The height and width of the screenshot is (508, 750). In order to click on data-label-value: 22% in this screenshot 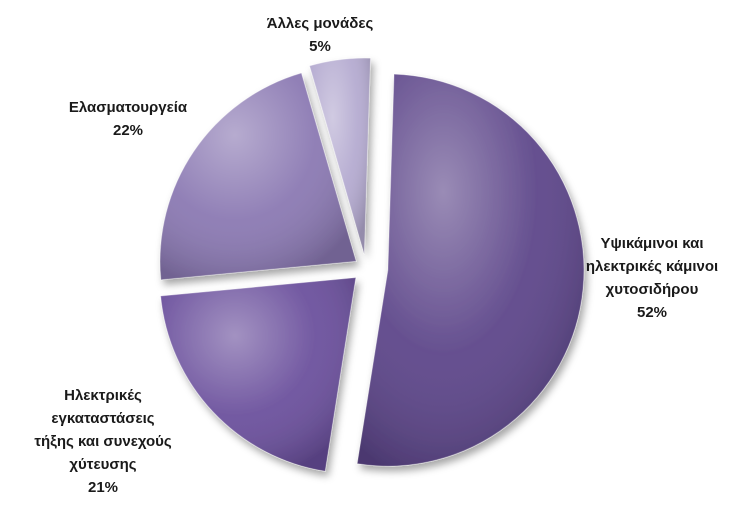, I will do `click(128, 130)`.